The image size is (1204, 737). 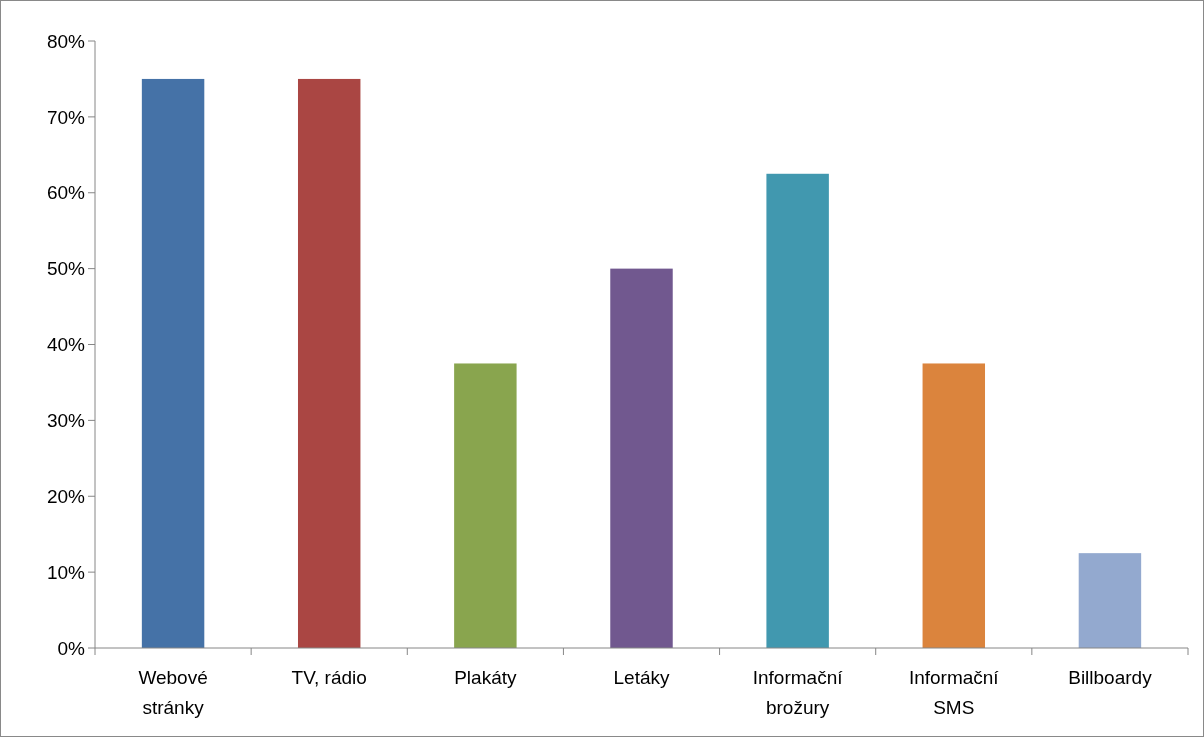 What do you see at coordinates (486, 677) in the screenshot?
I see `x-tick-label: Plakáty` at bounding box center [486, 677].